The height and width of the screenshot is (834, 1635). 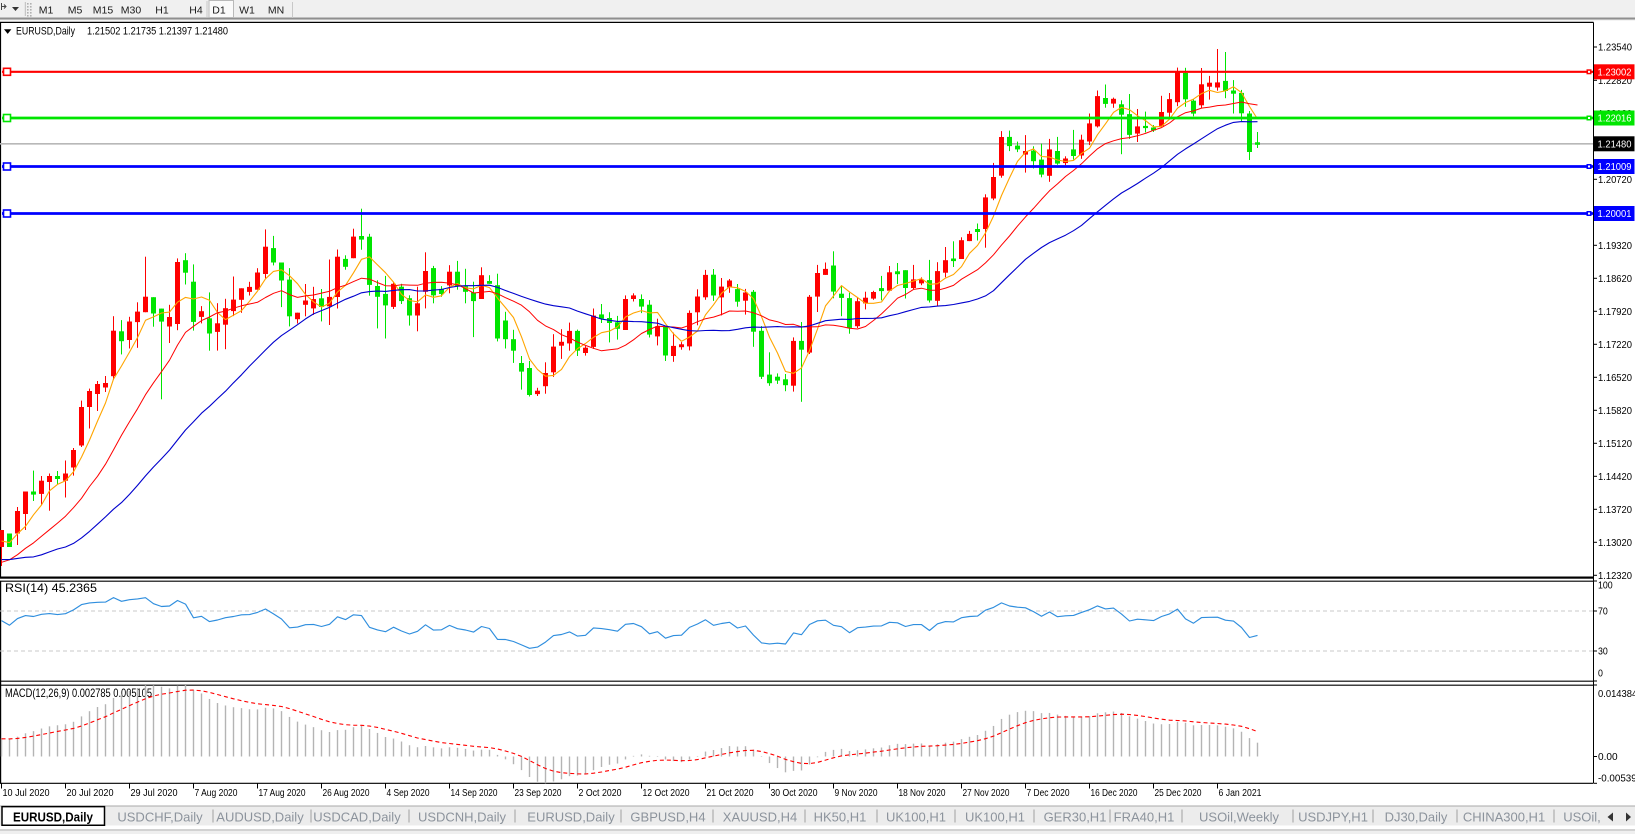 What do you see at coordinates (1615, 145) in the screenshot?
I see `svg-text: 1.21480` at bounding box center [1615, 145].